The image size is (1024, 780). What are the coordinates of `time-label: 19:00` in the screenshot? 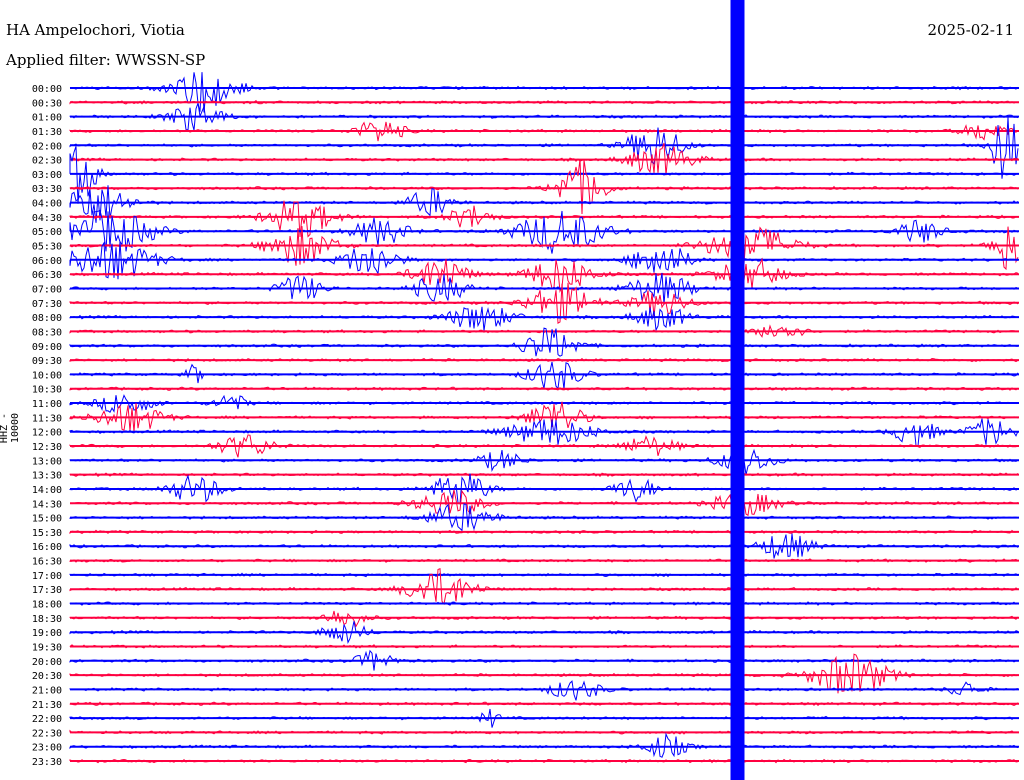 It's located at (47, 633).